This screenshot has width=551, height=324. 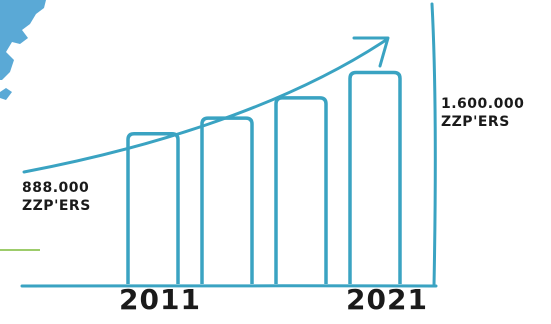 What do you see at coordinates (387, 299) in the screenshot?
I see `x-tick-label-last: 2021` at bounding box center [387, 299].